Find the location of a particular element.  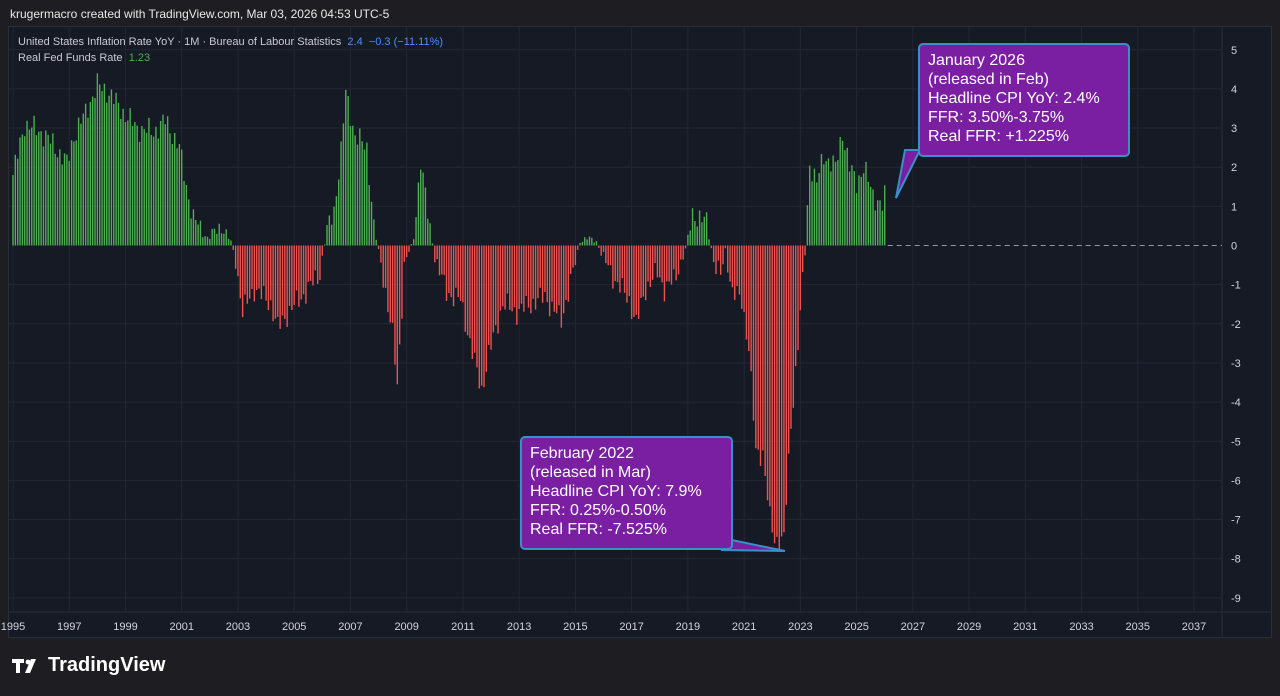

x-tick-label: 1995 is located at coordinates (13, 627).